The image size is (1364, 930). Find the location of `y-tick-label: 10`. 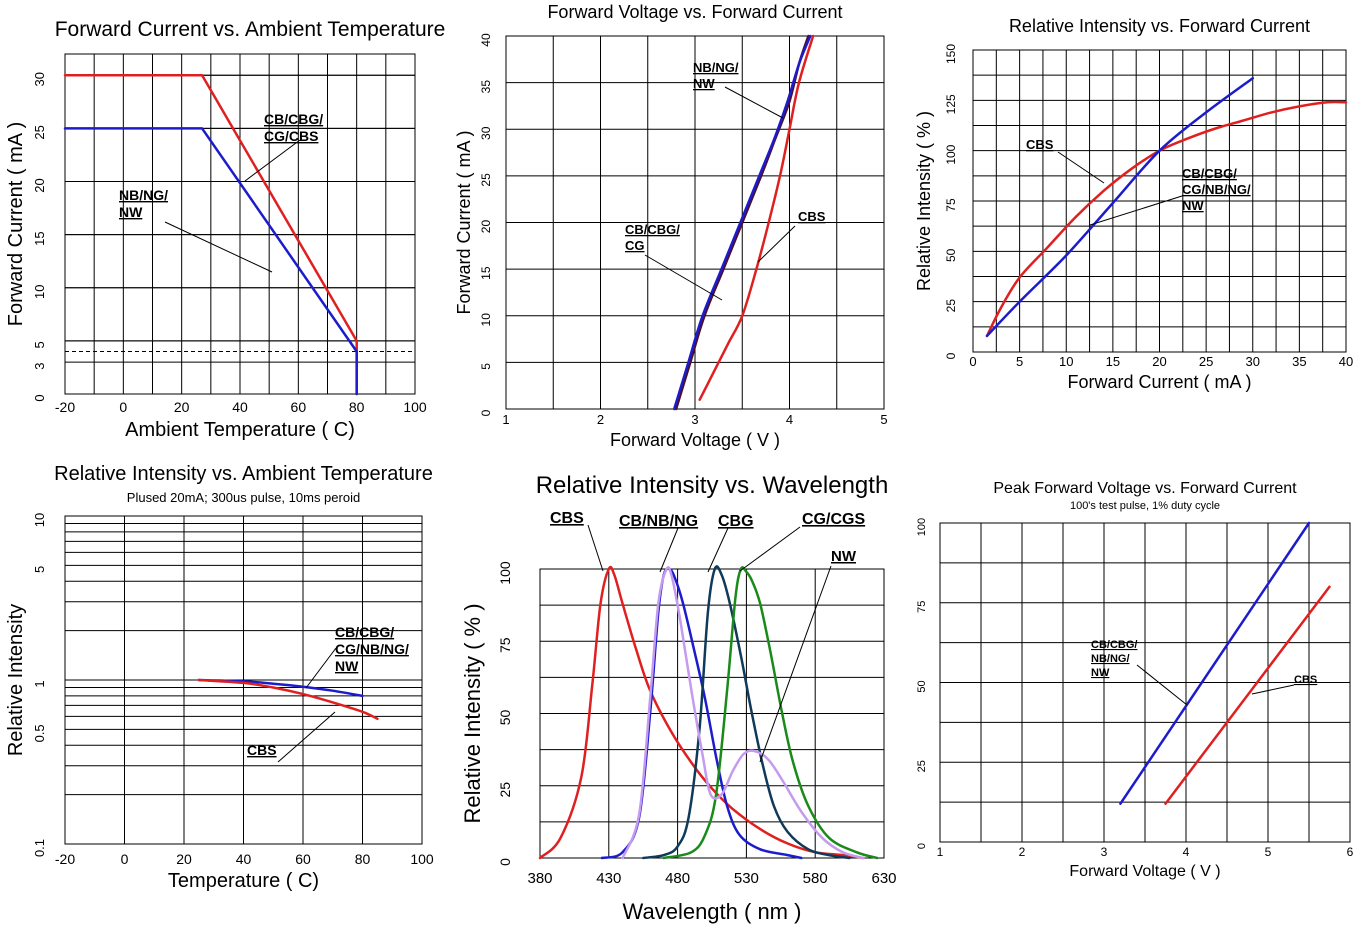

y-tick-label: 10 is located at coordinates (39, 292).